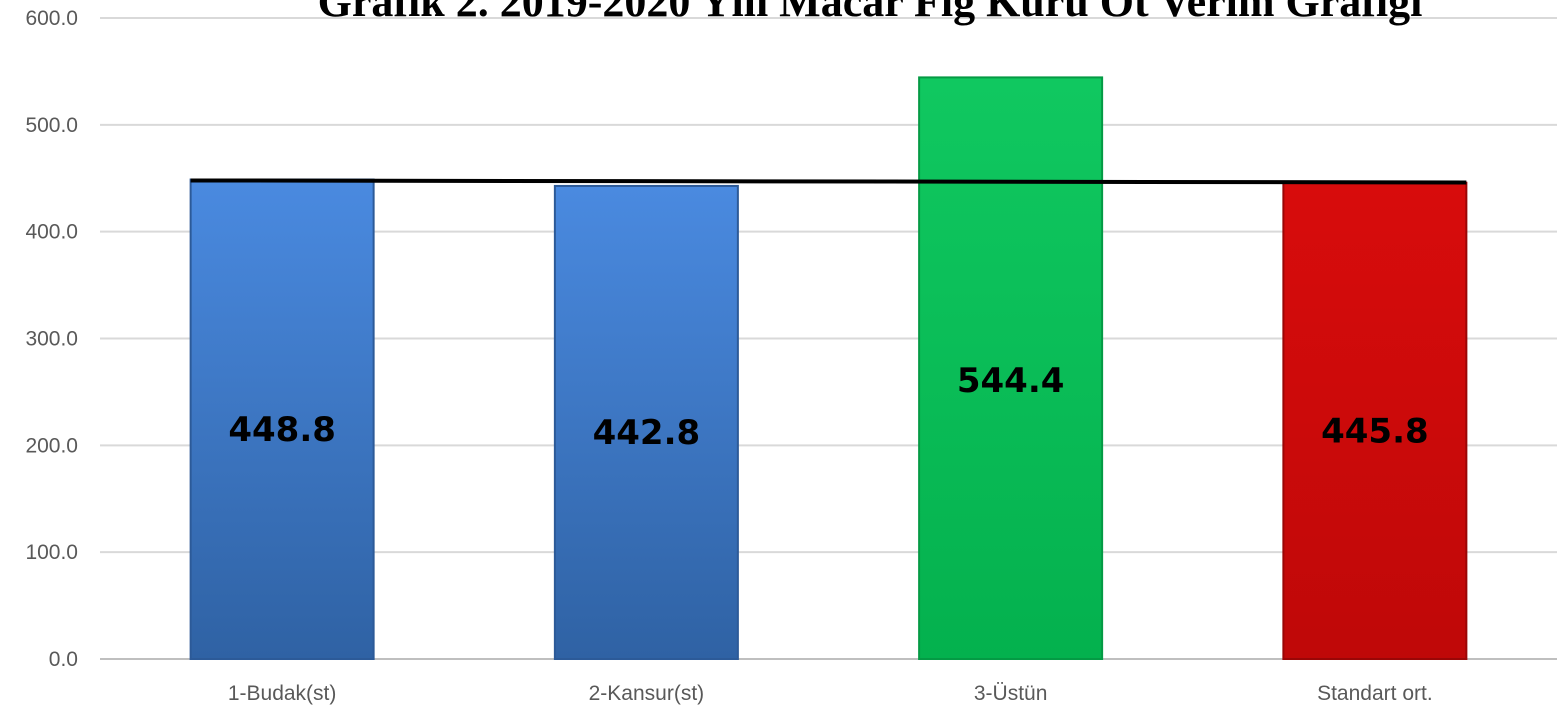 This screenshot has height=712, width=1557. Describe the element at coordinates (51, 445) in the screenshot. I see `y-tick-label: 200.0` at that location.